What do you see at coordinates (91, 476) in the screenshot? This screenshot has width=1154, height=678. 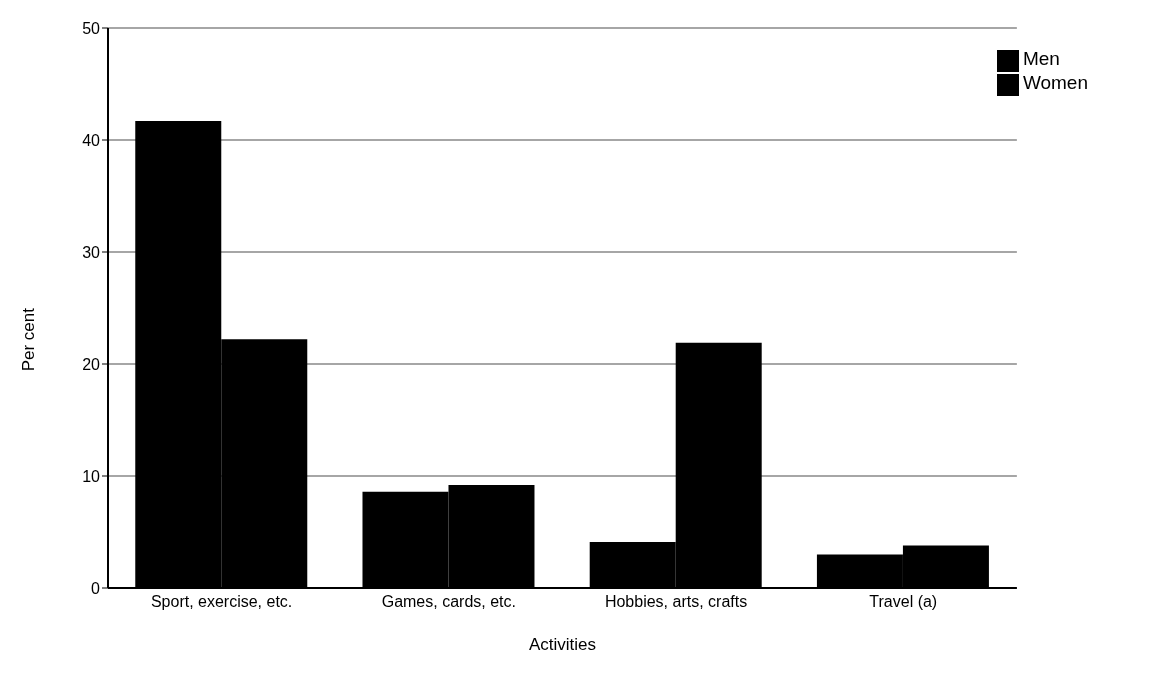 I see `y-tick-label: 10` at bounding box center [91, 476].